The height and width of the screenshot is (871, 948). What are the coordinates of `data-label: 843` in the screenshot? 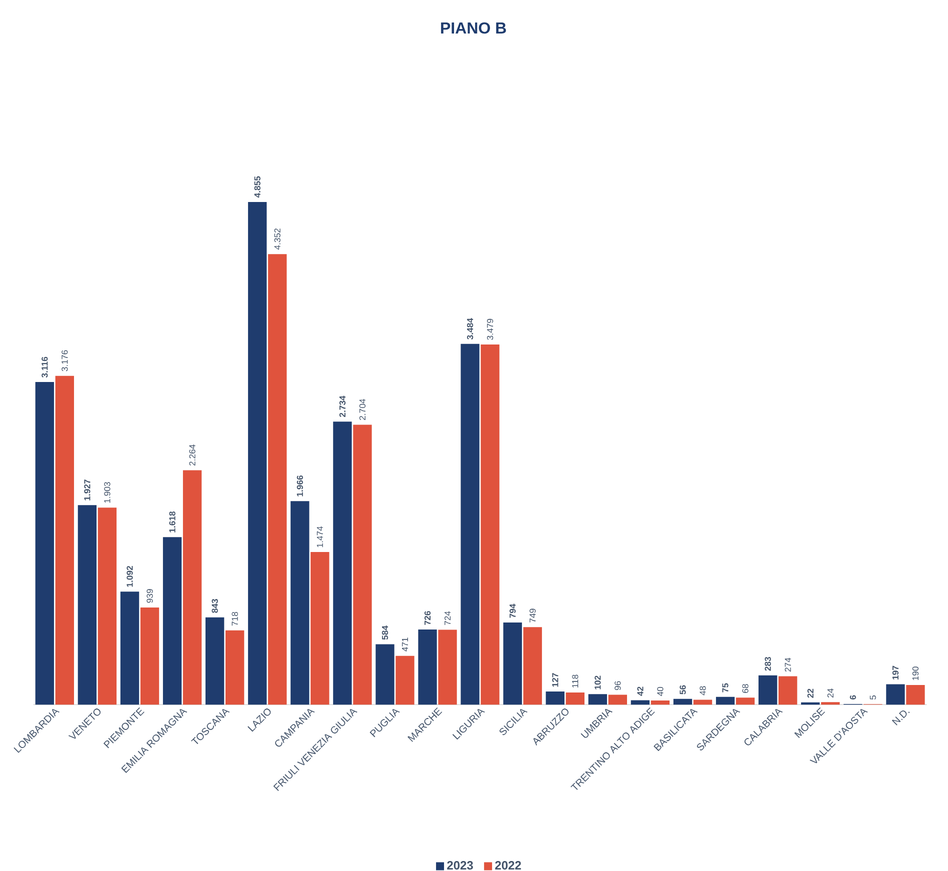 It's located at (215, 606).